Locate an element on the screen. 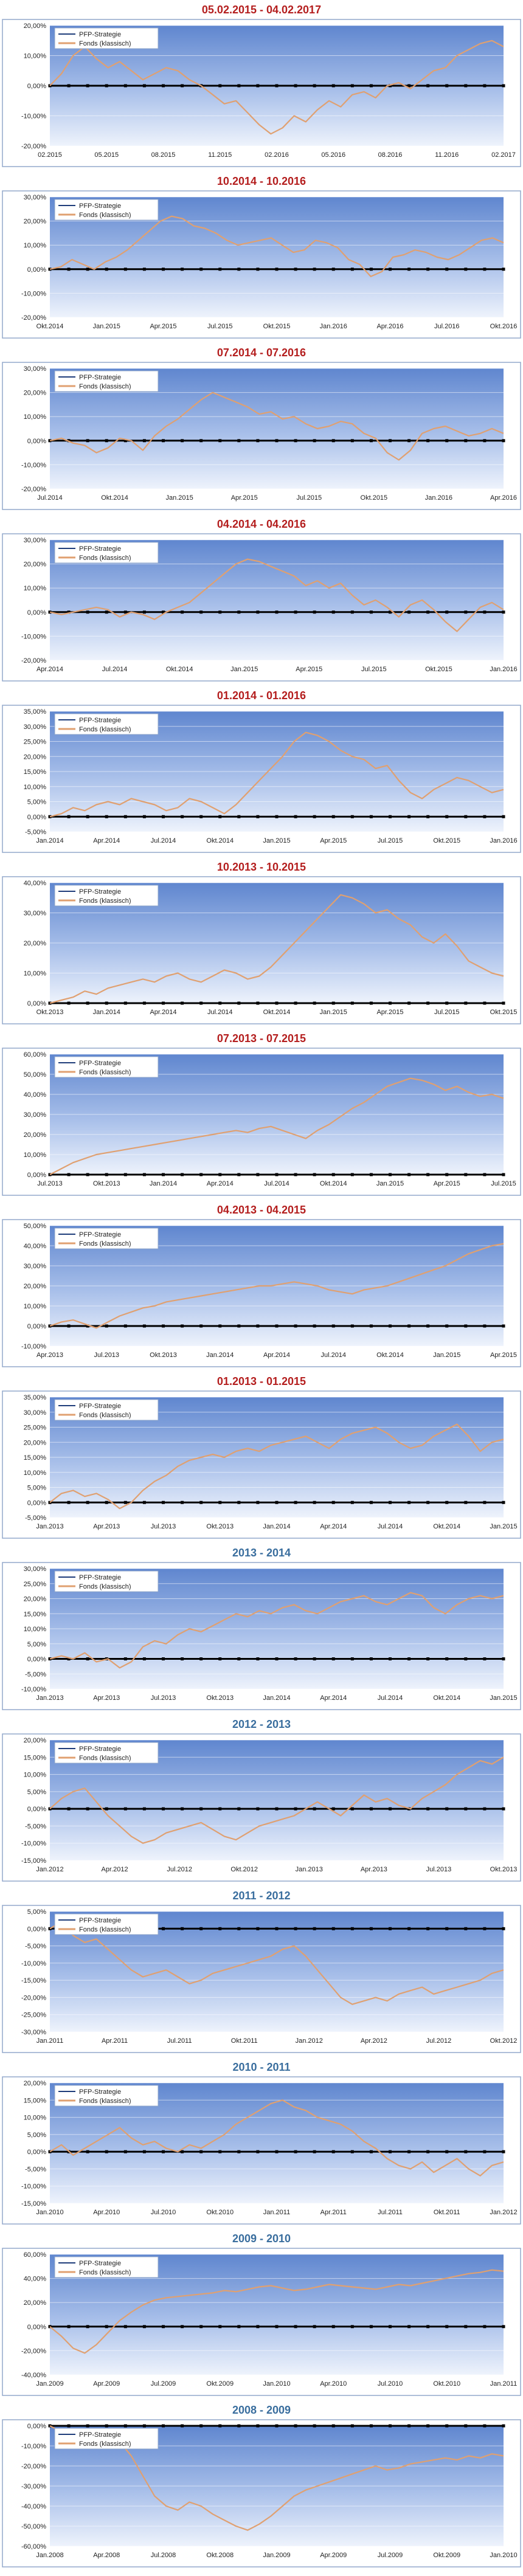 The height and width of the screenshot is (2576, 523). x-tick-label: Okt.2014 is located at coordinates (447, 1698).